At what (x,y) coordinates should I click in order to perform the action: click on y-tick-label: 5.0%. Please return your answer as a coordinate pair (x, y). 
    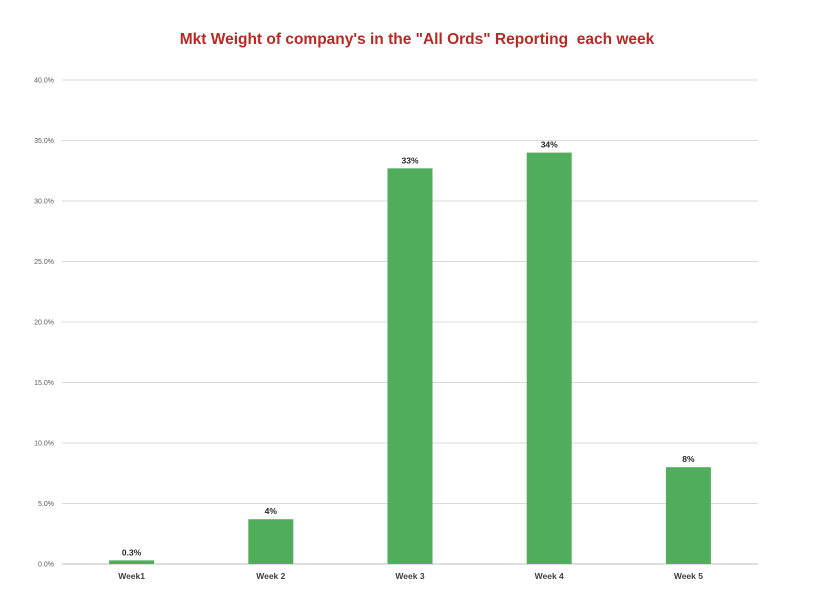
    Looking at the image, I should click on (46, 504).